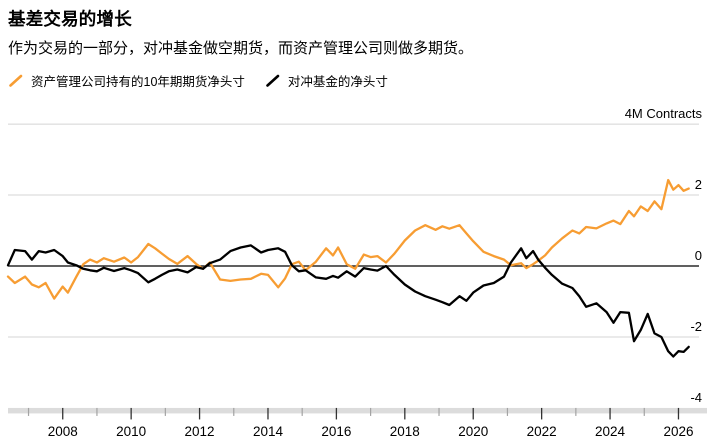  I want to click on legend-item-asset-managers: 资产管理公司持有的10年期期货净头寸, so click(126, 80).